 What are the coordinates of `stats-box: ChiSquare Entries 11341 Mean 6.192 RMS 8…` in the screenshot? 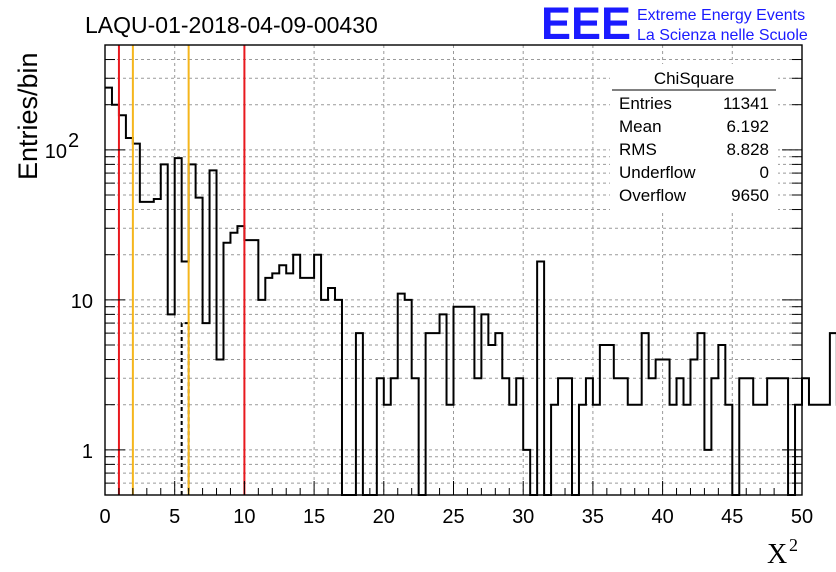 It's located at (694, 138).